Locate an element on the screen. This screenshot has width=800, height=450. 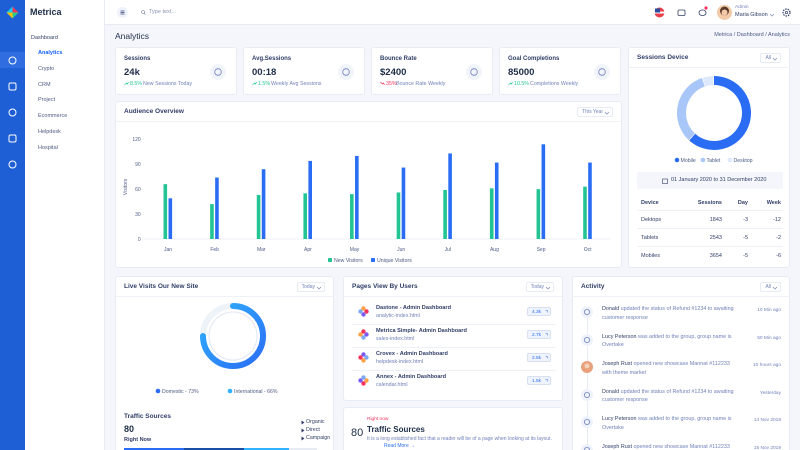
active-nav-bg is located at coordinates (12, 60).